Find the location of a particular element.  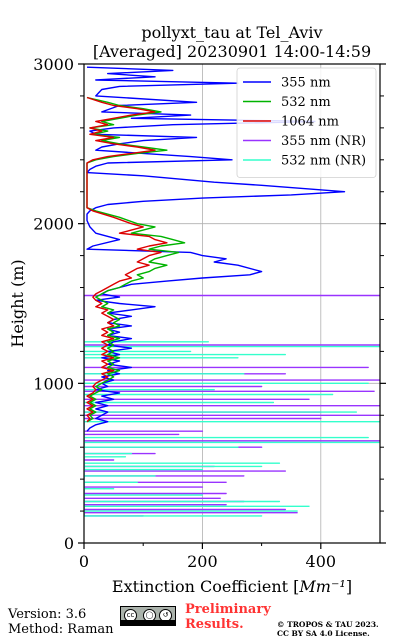

y-axis-label: Height (m) is located at coordinates (17, 303).